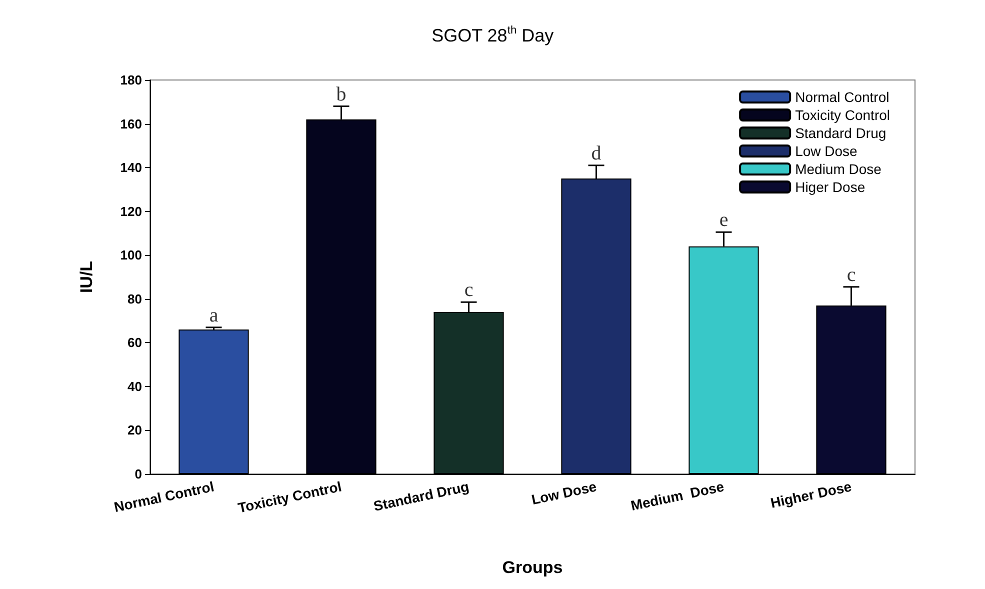  I want to click on legend-label: Low Dose, so click(826, 151).